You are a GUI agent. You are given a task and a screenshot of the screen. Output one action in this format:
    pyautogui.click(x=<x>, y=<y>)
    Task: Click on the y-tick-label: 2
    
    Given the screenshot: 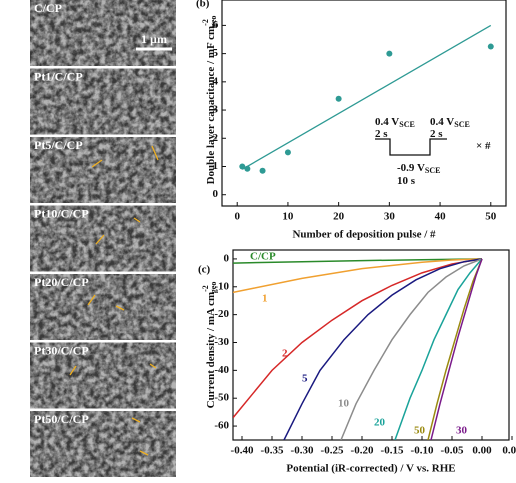 What is the action you would take?
    pyautogui.click(x=216, y=138)
    